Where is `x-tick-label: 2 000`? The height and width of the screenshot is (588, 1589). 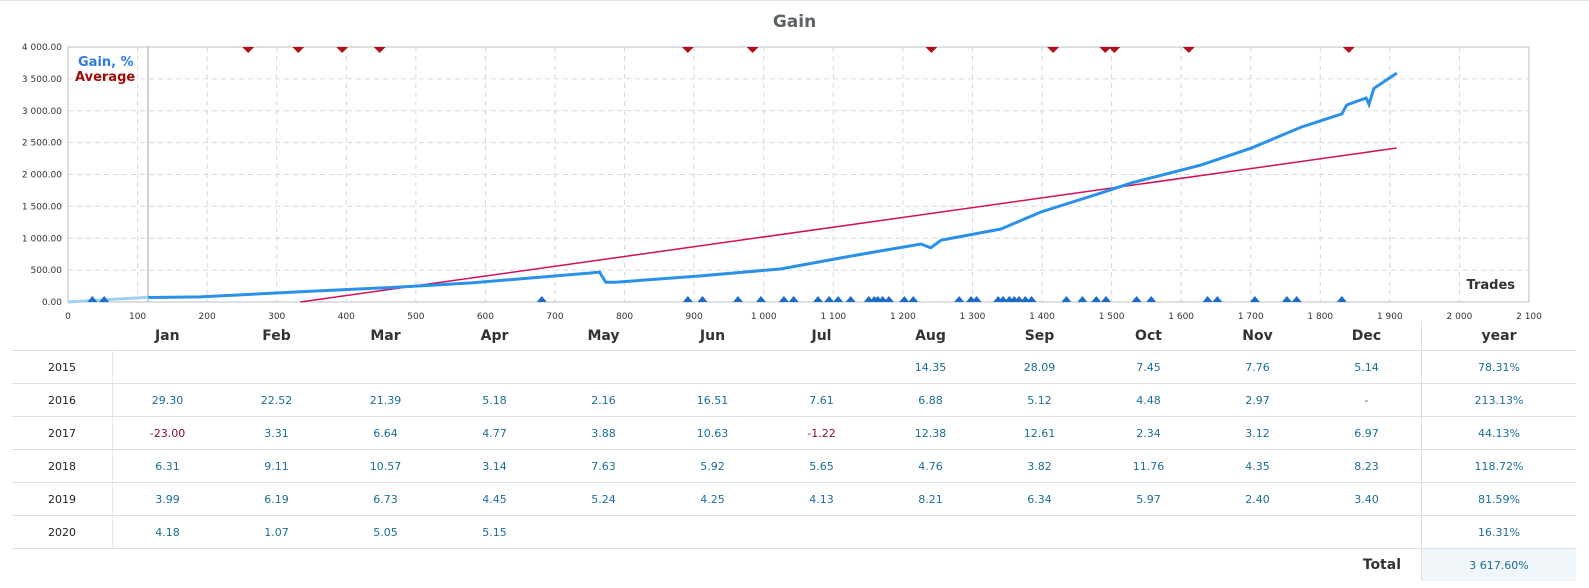 x-tick-label: 2 000 is located at coordinates (1460, 317).